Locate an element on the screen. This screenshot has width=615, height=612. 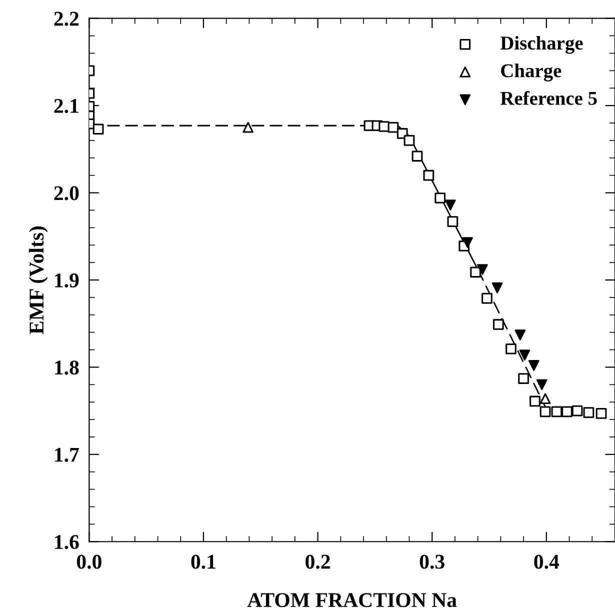
y-tick-label: 1.7 is located at coordinates (67, 455).